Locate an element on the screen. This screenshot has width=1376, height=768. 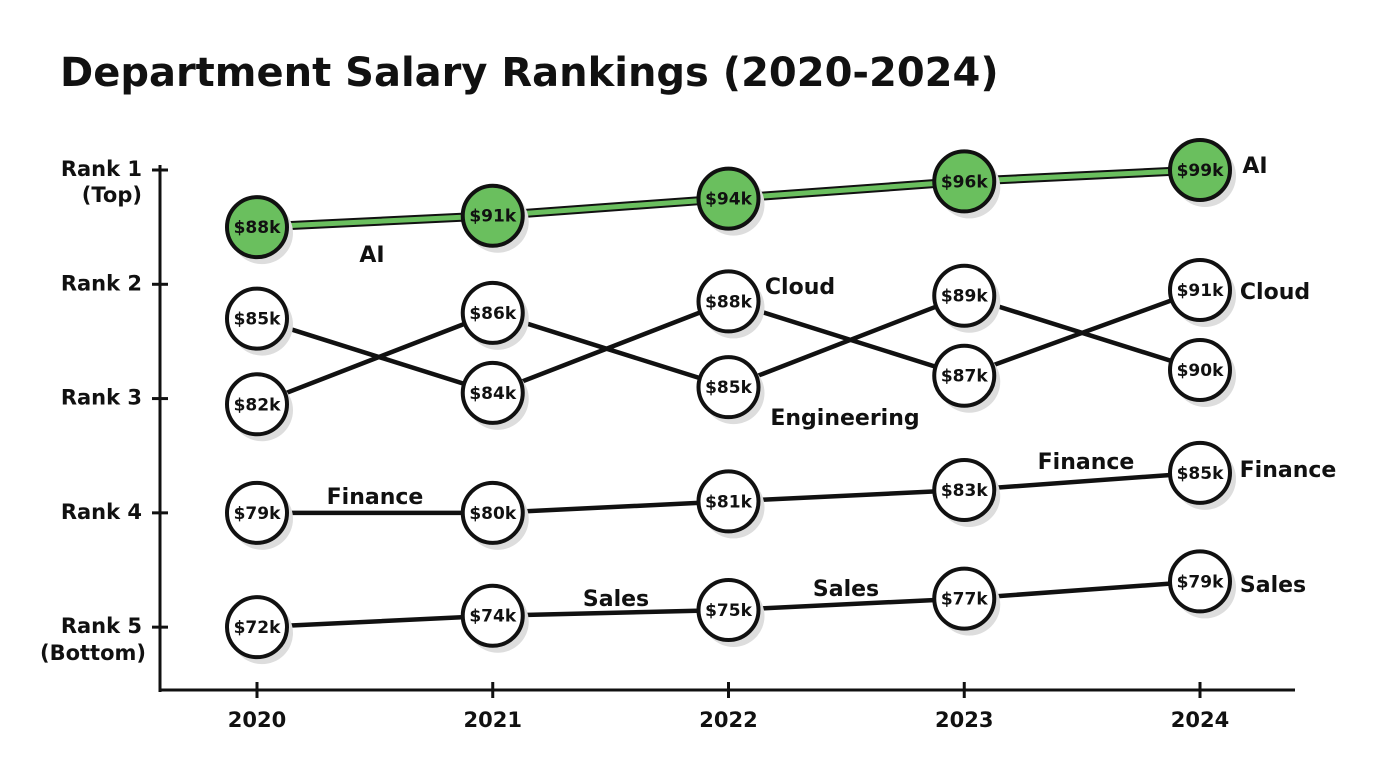
value-label: $90k is located at coordinates (1200, 371).